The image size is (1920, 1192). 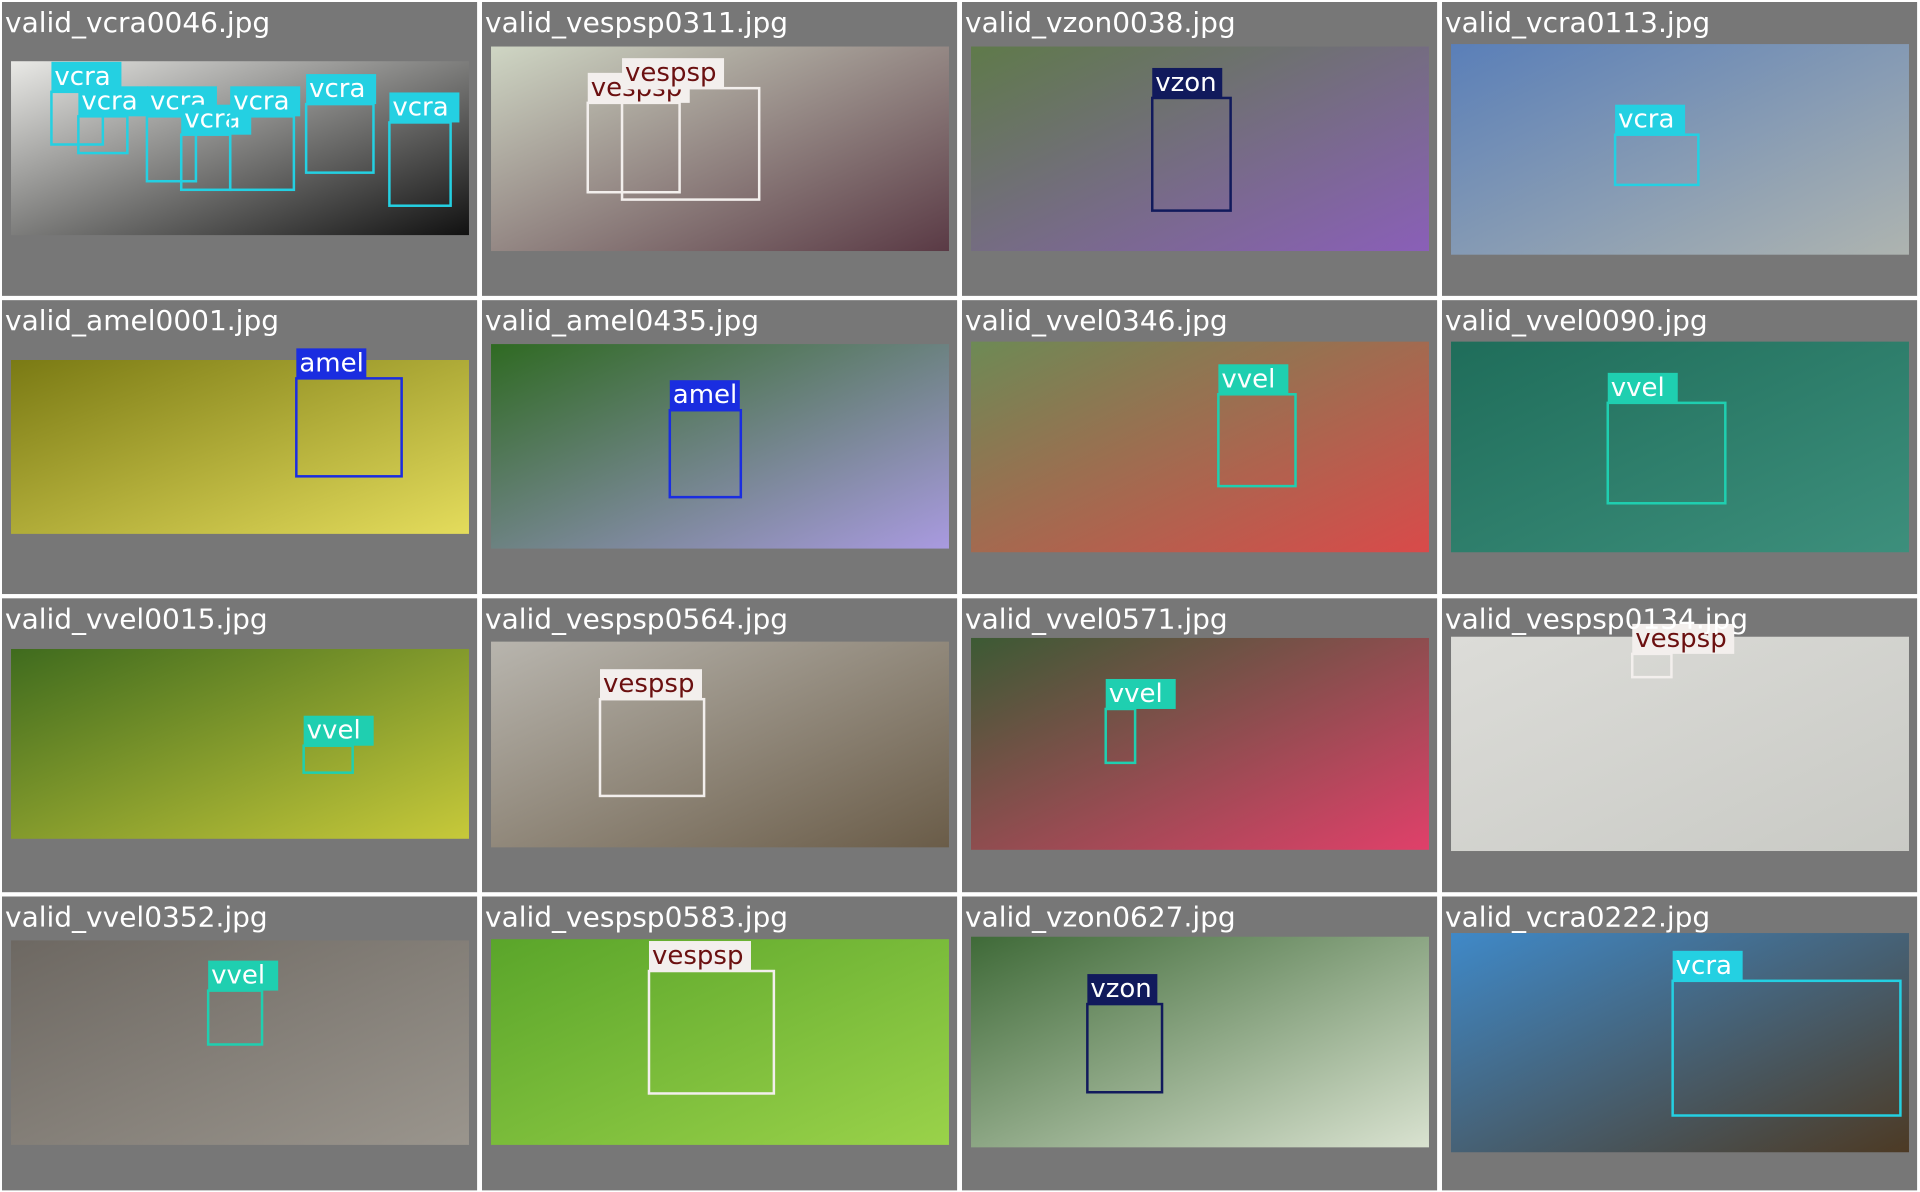 I want to click on tile: vvel valid_vvel0346.jpg, so click(x=1200, y=447).